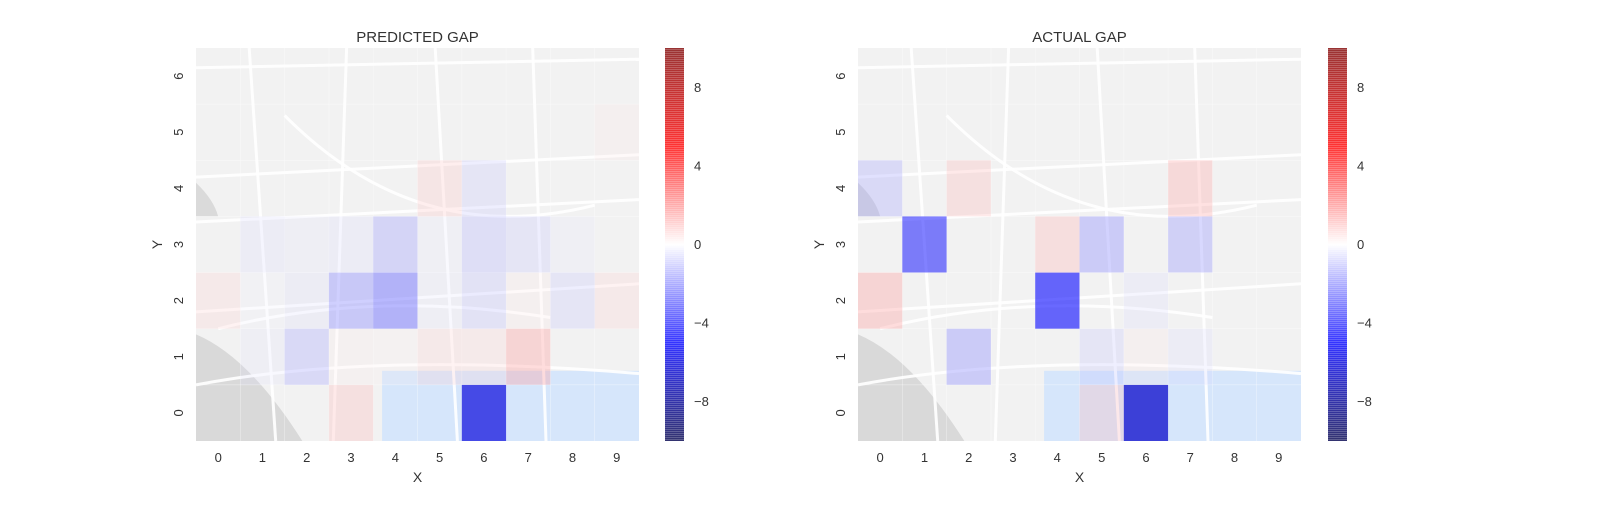 This screenshot has width=1600, height=505. Describe the element at coordinates (1079, 37) in the screenshot. I see `chart-title: ACTUAL GAP` at that location.